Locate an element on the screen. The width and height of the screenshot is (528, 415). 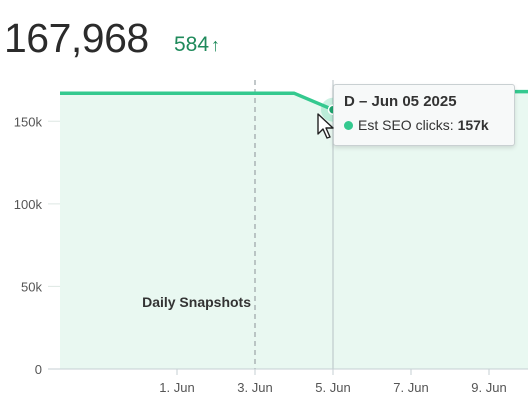
total-metric-value: 167,968 is located at coordinates (76, 38).